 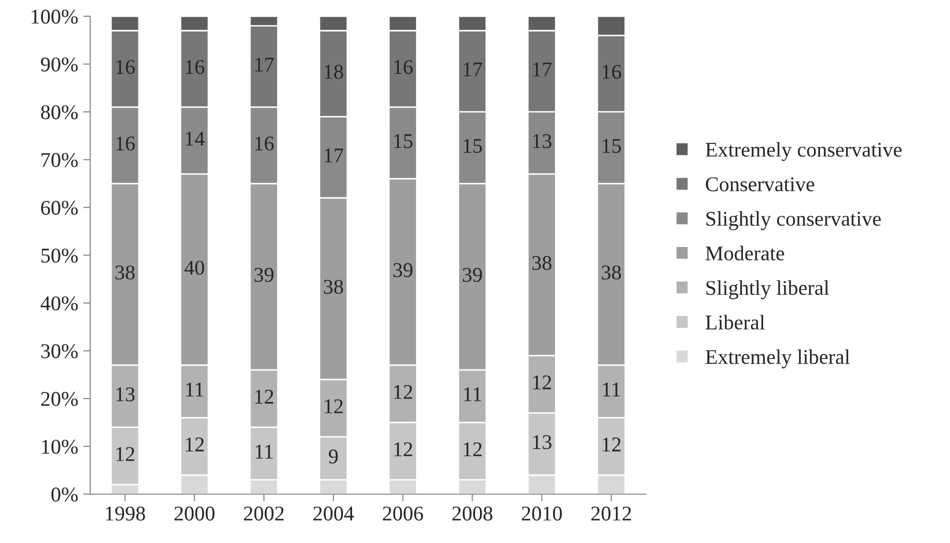 What do you see at coordinates (542, 513) in the screenshot?
I see `x-tick-label: 2010` at bounding box center [542, 513].